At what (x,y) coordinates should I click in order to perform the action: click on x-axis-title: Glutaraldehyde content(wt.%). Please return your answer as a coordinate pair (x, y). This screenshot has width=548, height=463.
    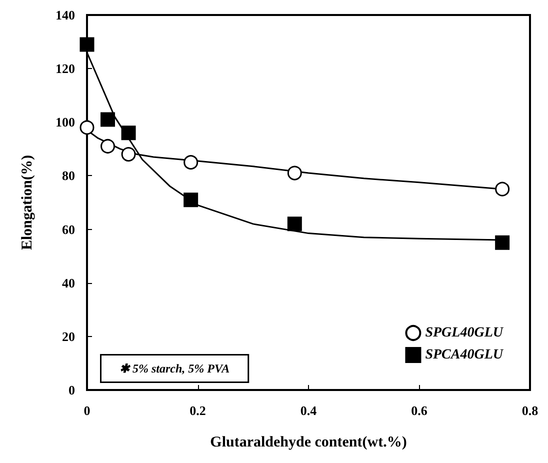
    Looking at the image, I should click on (308, 442).